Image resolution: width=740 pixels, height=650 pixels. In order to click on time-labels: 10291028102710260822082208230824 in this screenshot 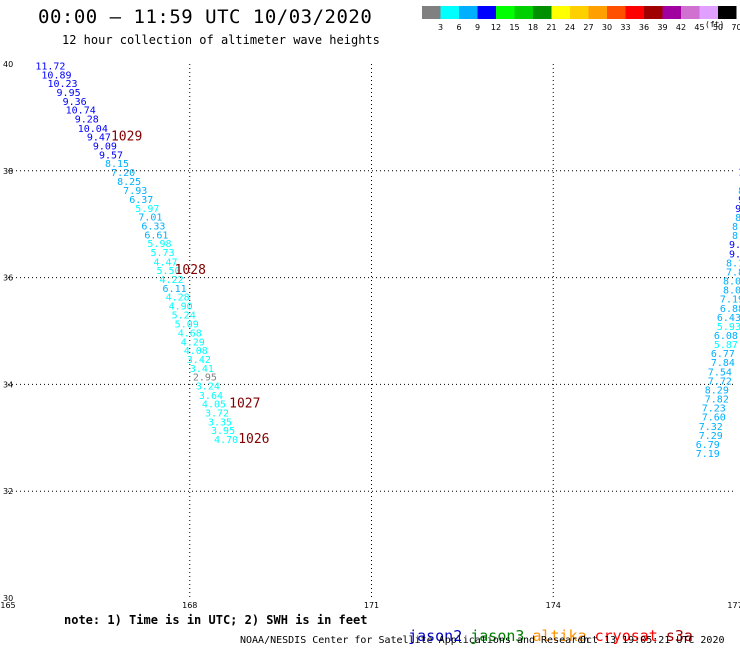, I will do `click(190, 288)`.